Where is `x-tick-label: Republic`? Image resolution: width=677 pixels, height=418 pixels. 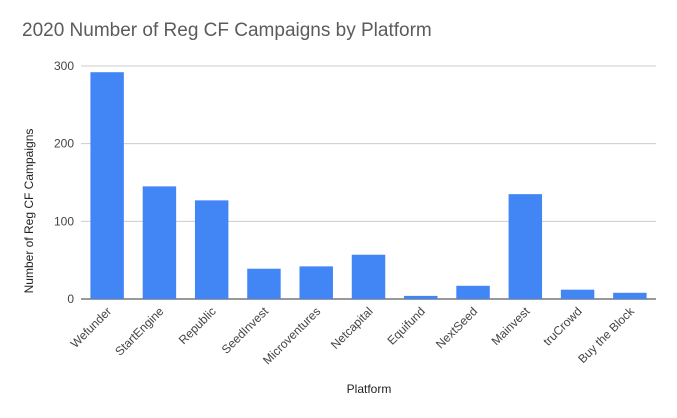 x-tick-label: Republic is located at coordinates (197, 325).